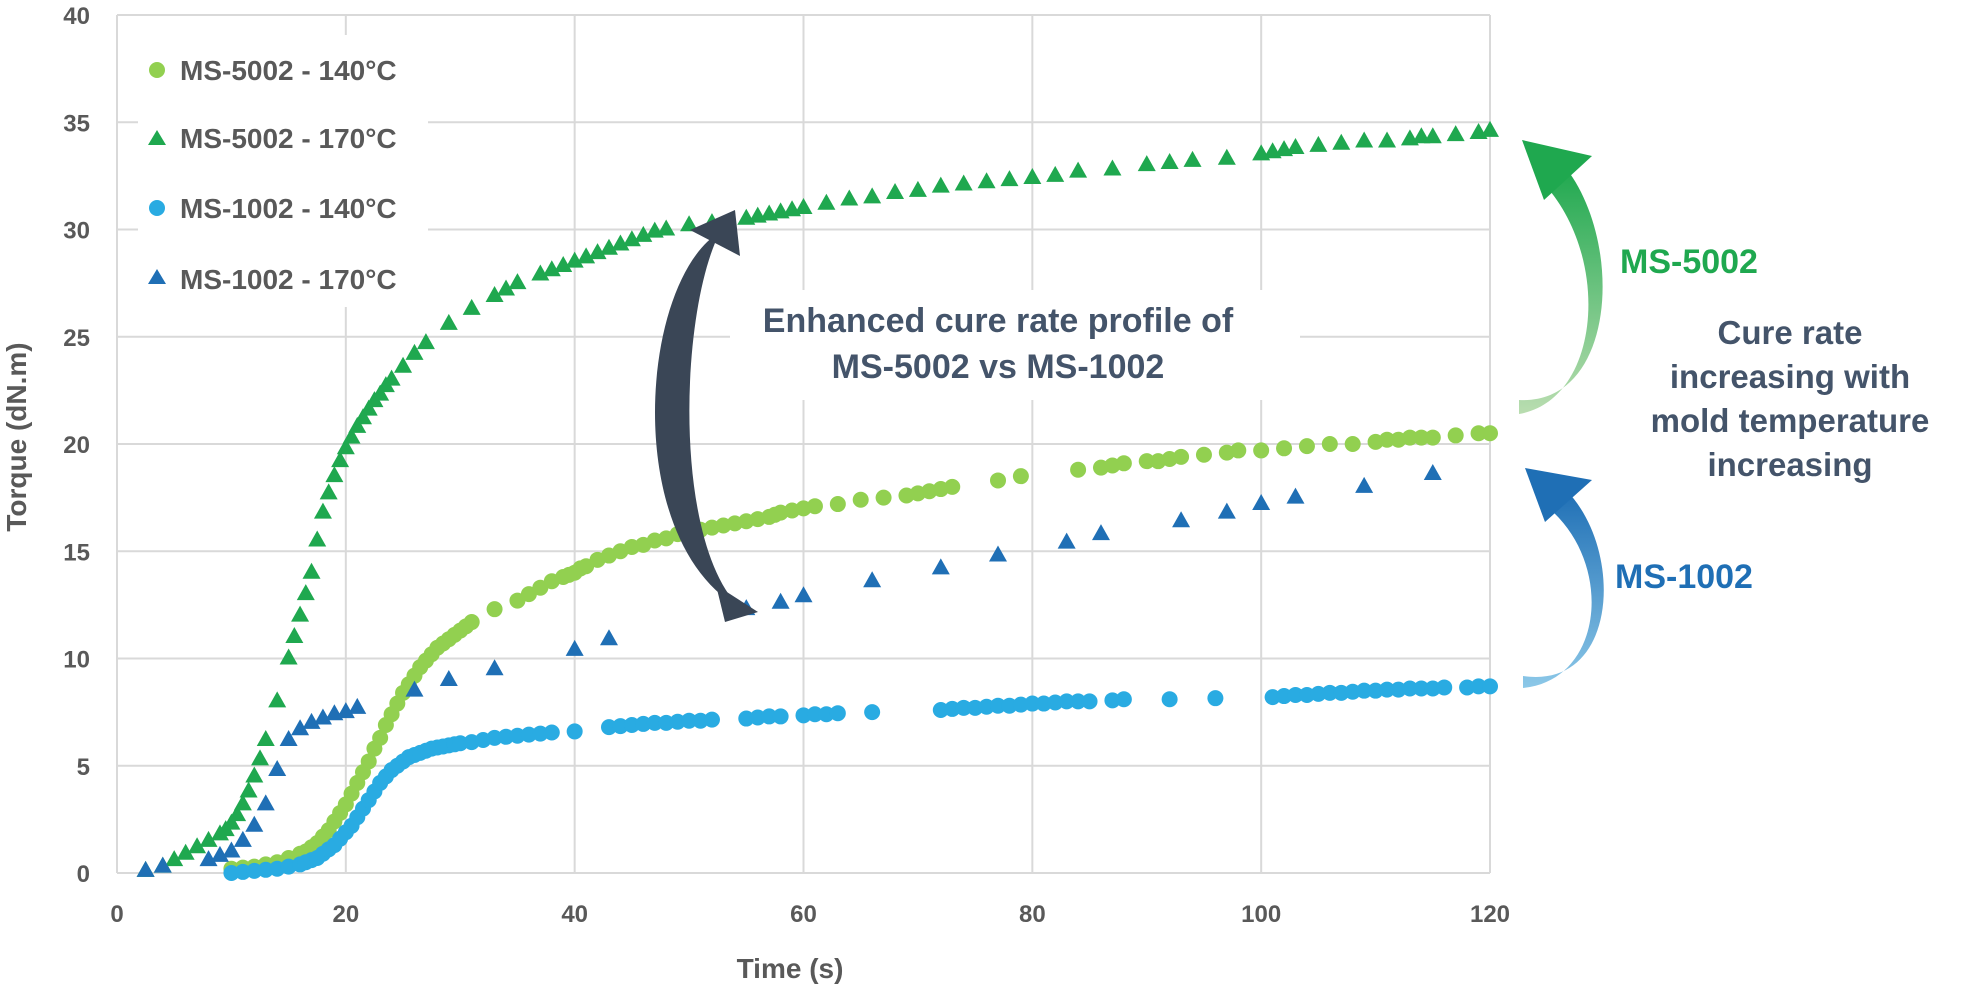 Image resolution: width=1962 pixels, height=989 pixels. Describe the element at coordinates (697, 420) in the screenshot. I see `curved-arrow-shaft` at that location.